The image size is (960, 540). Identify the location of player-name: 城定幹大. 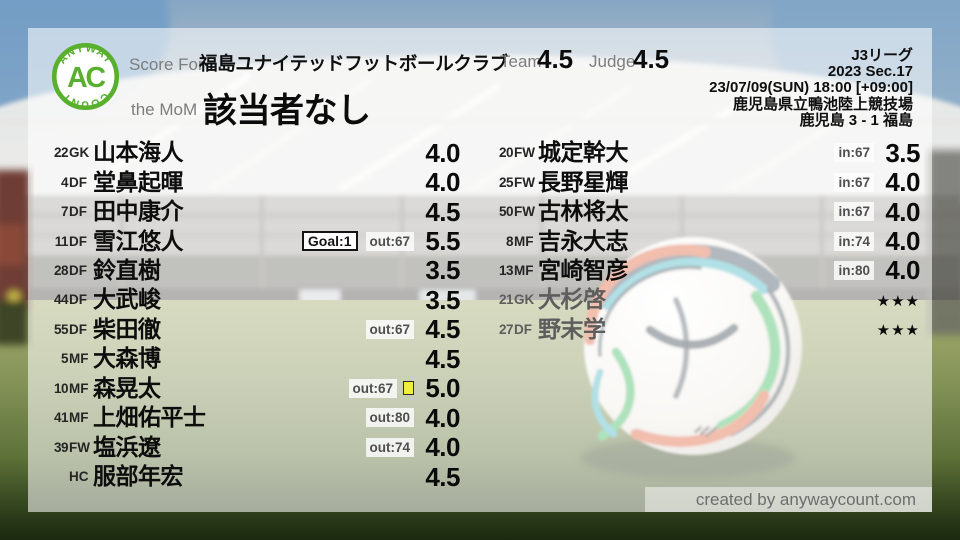
(583, 152).